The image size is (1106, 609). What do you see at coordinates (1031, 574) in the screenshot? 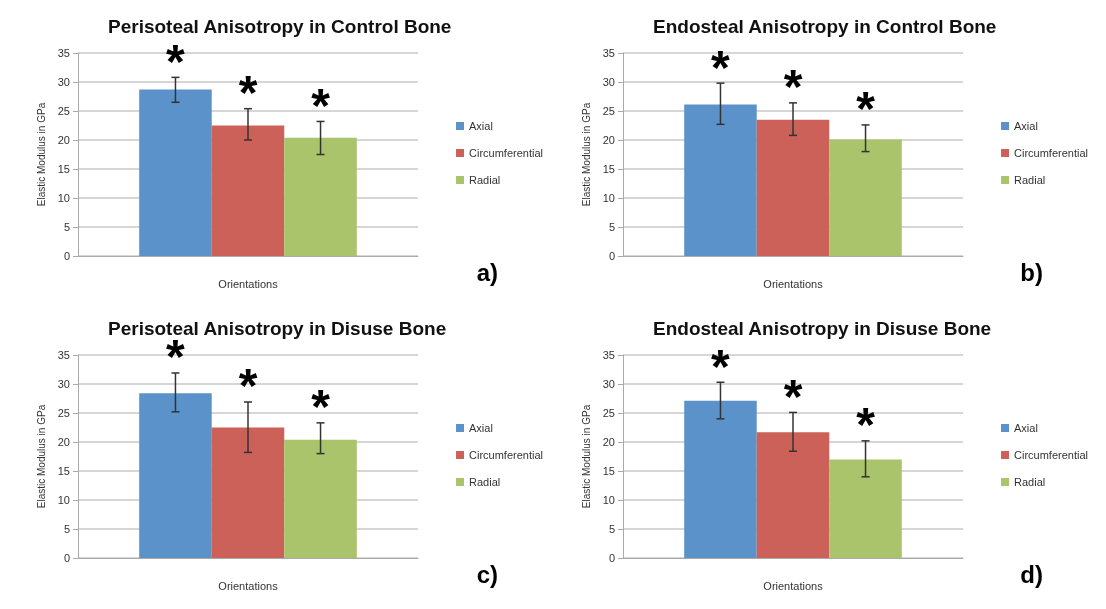
I see `text: d)` at bounding box center [1031, 574].